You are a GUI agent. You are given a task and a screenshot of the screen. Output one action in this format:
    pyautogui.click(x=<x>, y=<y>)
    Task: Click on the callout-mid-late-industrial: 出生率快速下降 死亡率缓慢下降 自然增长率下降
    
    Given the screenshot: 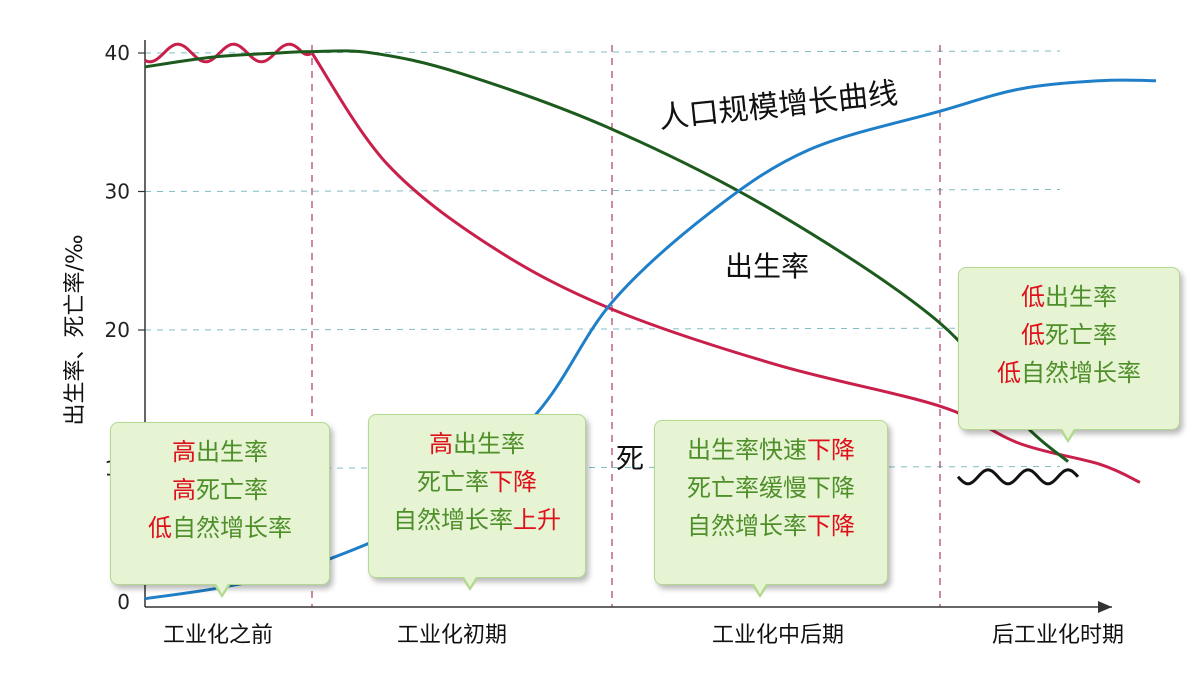 What is the action you would take?
    pyautogui.click(x=771, y=509)
    